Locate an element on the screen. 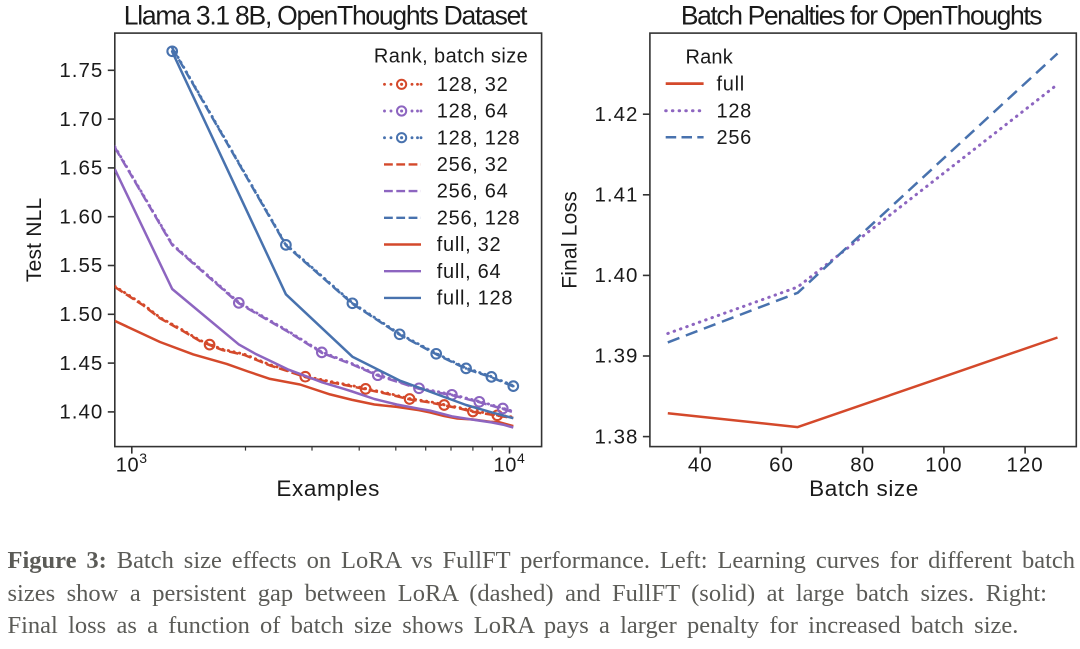 The height and width of the screenshot is (649, 1080). svg-text: 128 is located at coordinates (734, 112).